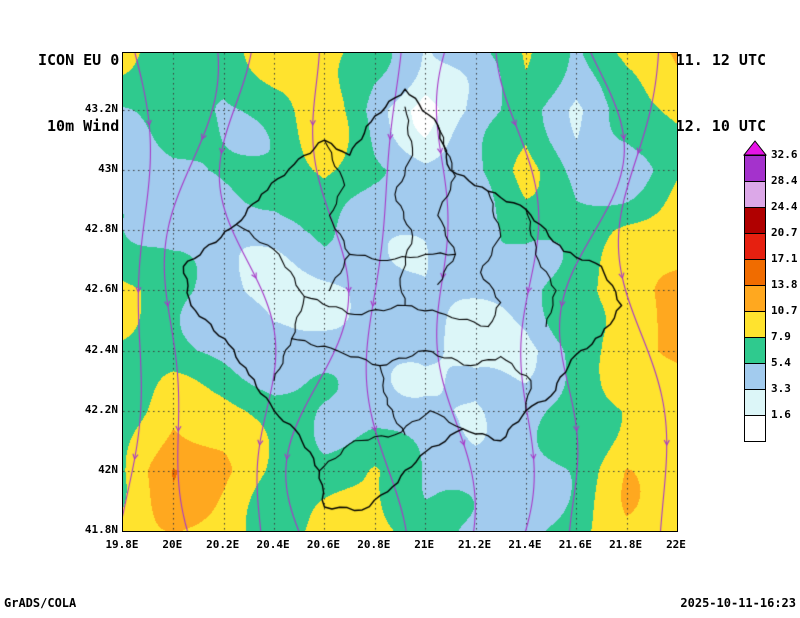 This screenshot has width=800, height=618. Describe the element at coordinates (101, 529) in the screenshot. I see `lat-tick-label: 41.8N` at that location.